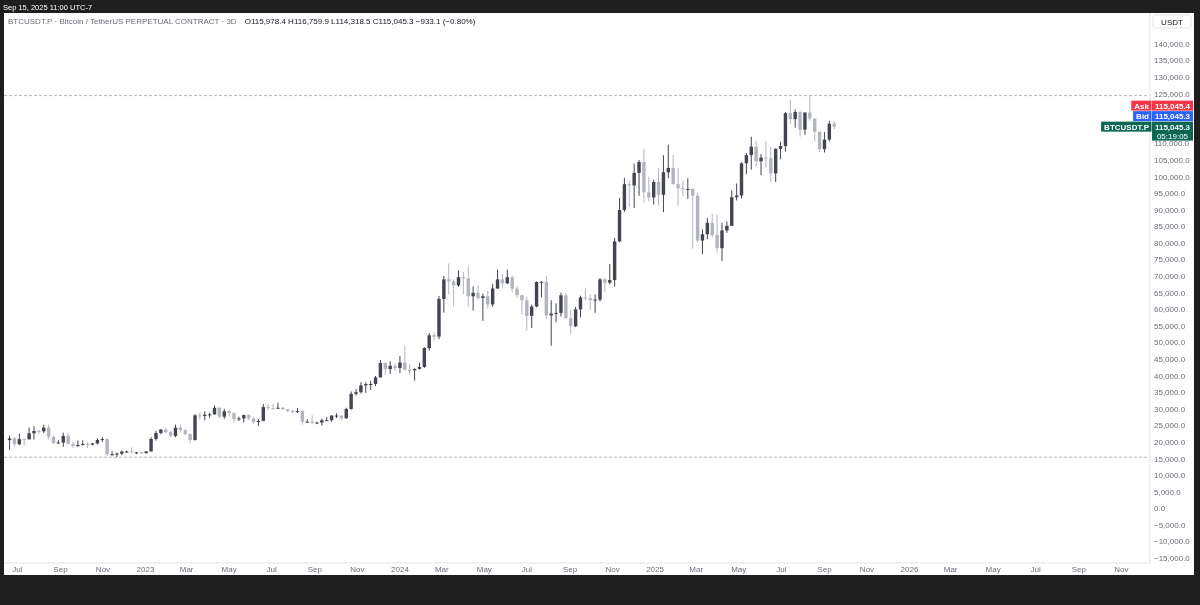  What do you see at coordinates (1170, 459) in the screenshot?
I see `y-tick-label: 15,000.0` at bounding box center [1170, 459].